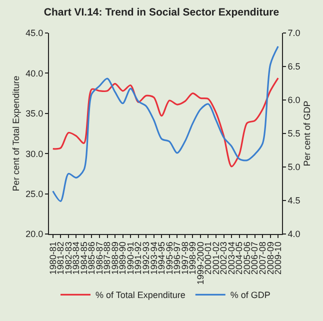 This screenshot has height=321, width=323. What do you see at coordinates (138, 258) in the screenshot?
I see `x-tick-label: 1991-92` at bounding box center [138, 258].